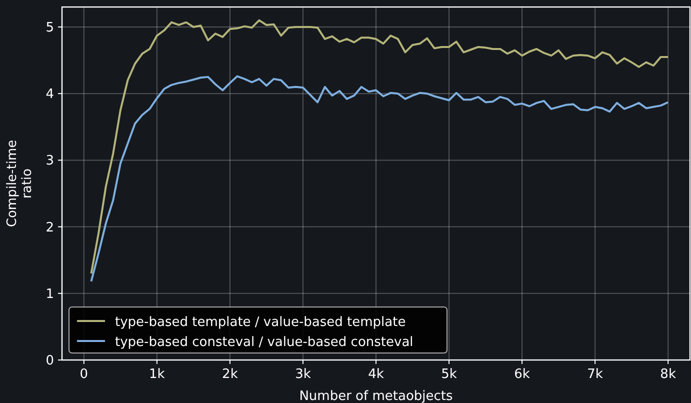  I want to click on y-tick-label: 1, so click(50, 294).